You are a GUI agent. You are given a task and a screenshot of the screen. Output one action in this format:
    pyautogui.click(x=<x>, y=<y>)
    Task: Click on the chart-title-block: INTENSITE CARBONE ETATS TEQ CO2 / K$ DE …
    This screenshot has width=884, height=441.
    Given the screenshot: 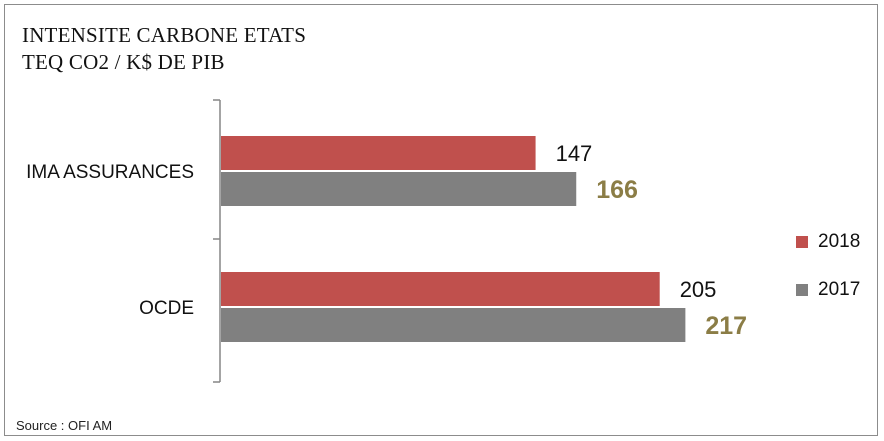 What is the action you would take?
    pyautogui.click(x=164, y=49)
    